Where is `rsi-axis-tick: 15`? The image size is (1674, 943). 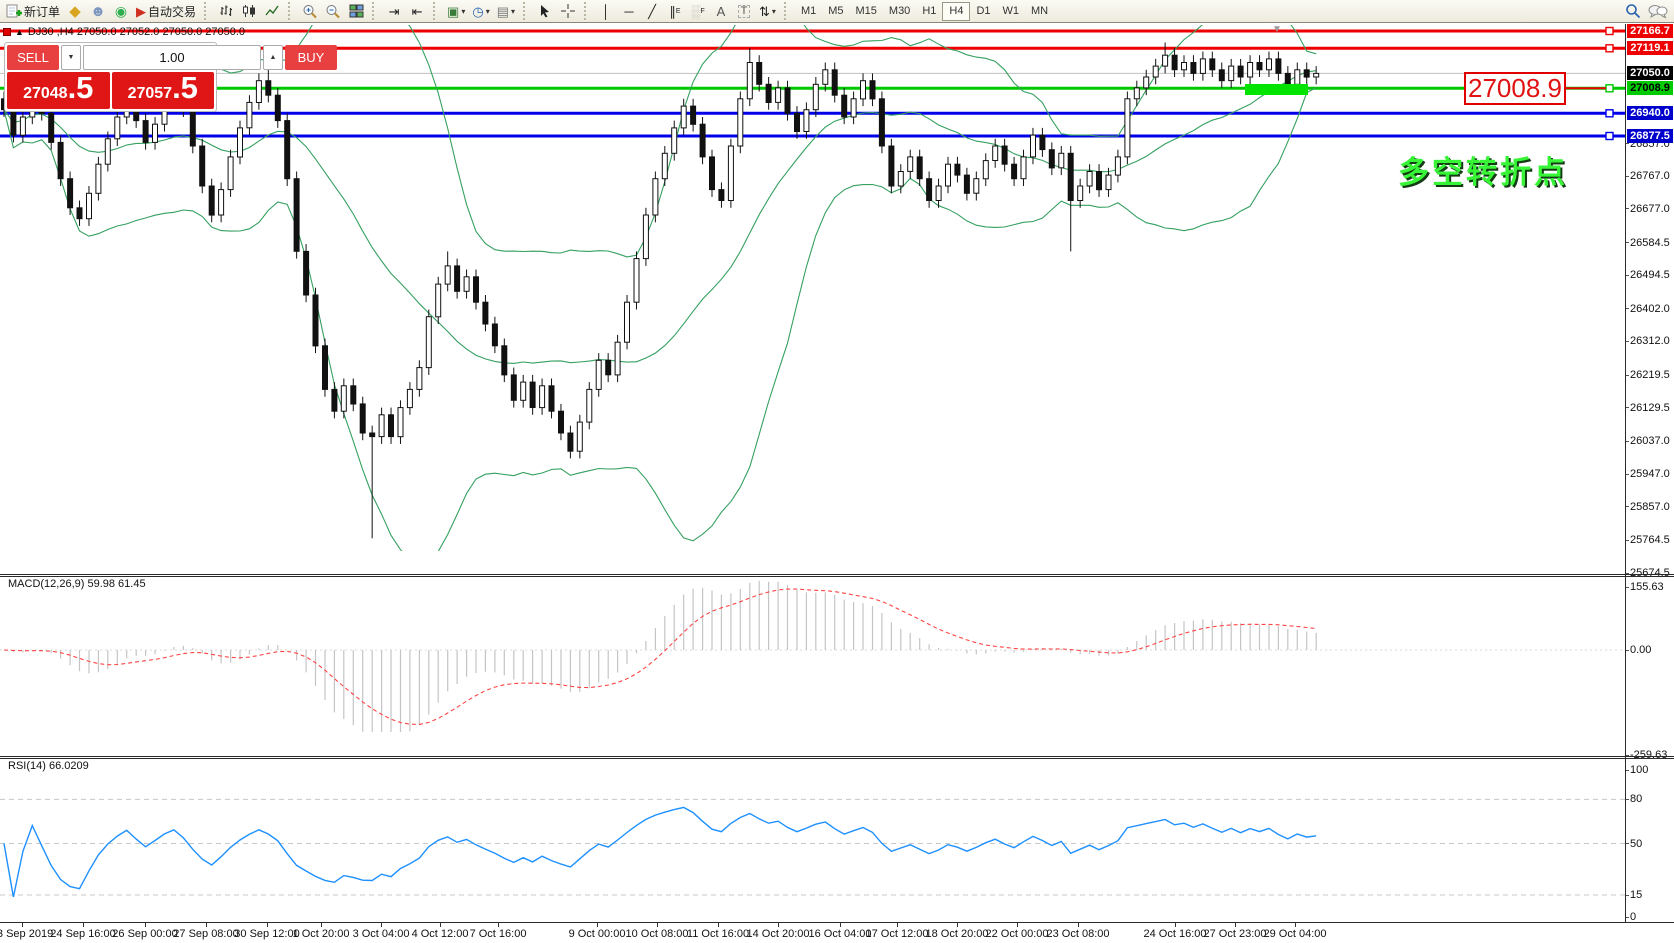 rsi-axis-tick: 15 is located at coordinates (1636, 895).